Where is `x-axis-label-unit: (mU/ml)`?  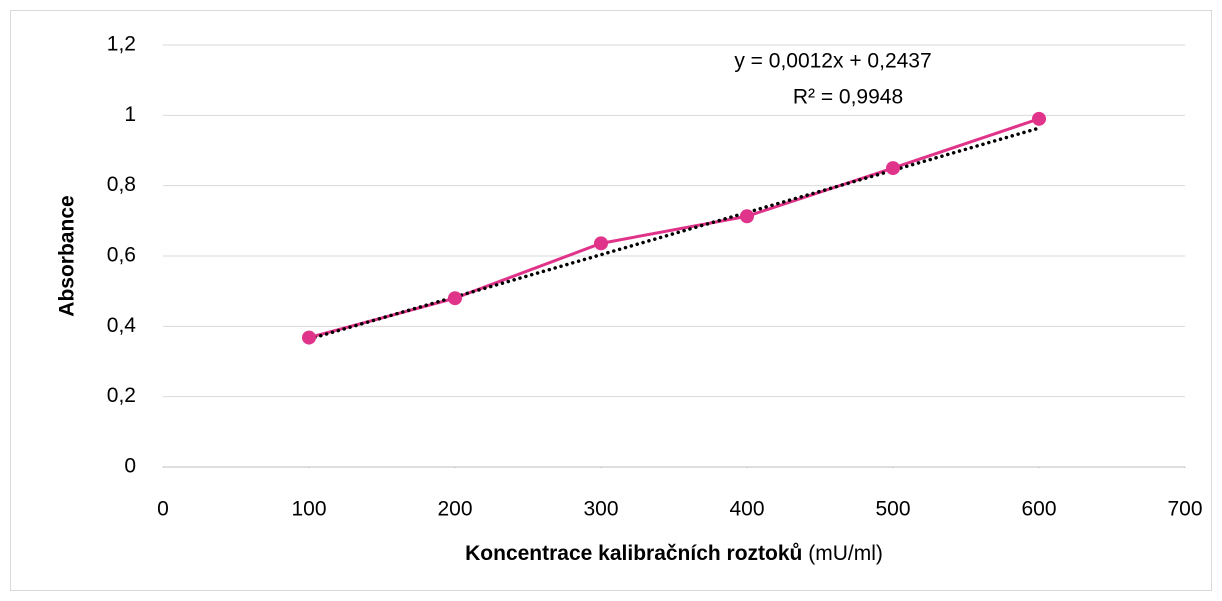 x-axis-label-unit: (mU/ml) is located at coordinates (845, 553).